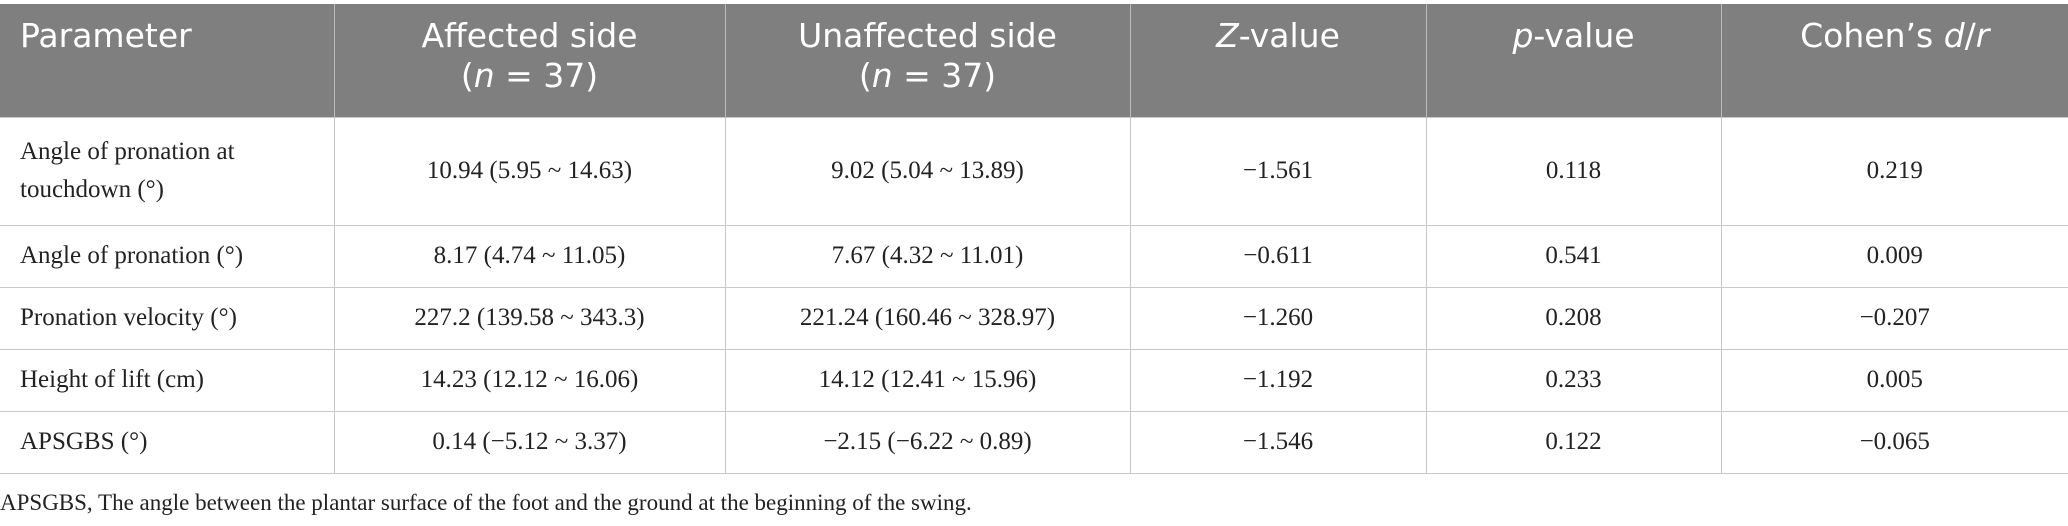  Describe the element at coordinates (529, 380) in the screenshot. I see `table-cell: 14.23 (12.12 ~ 16.06)` at that location.